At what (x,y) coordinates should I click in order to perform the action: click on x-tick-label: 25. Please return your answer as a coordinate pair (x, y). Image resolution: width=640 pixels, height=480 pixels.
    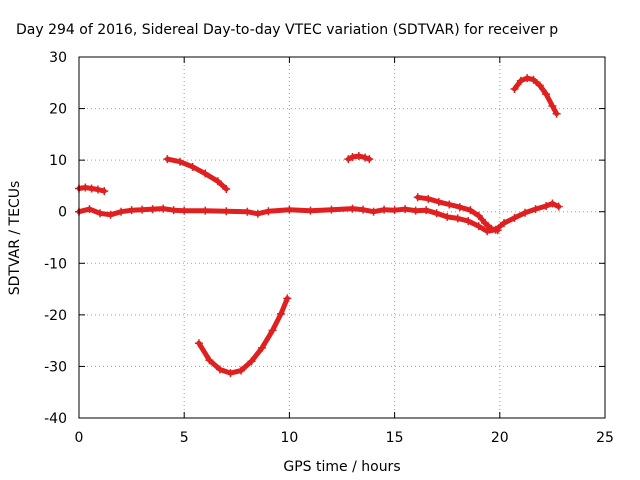
    Looking at the image, I should click on (605, 438).